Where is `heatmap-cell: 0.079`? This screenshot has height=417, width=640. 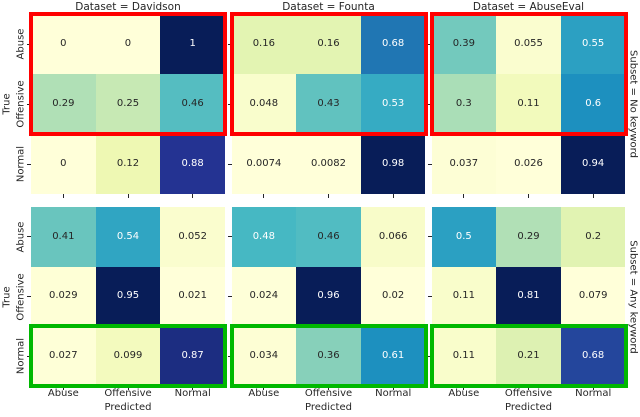 heatmap-cell: 0.079 is located at coordinates (593, 296).